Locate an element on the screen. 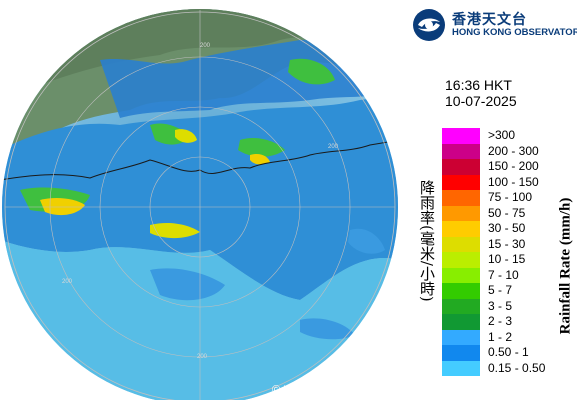 The image size is (577, 405). legend-row: 15 - 30 is located at coordinates (498, 244).